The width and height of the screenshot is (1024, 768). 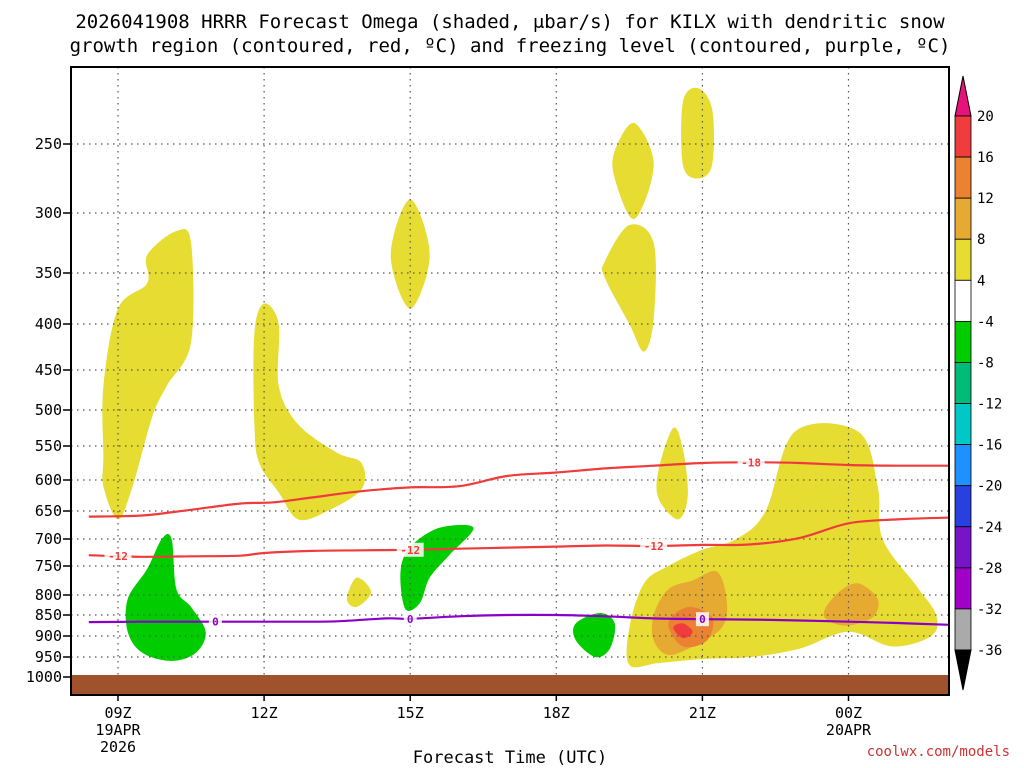 I want to click on x-tick-label: 18Z, so click(x=556, y=713).